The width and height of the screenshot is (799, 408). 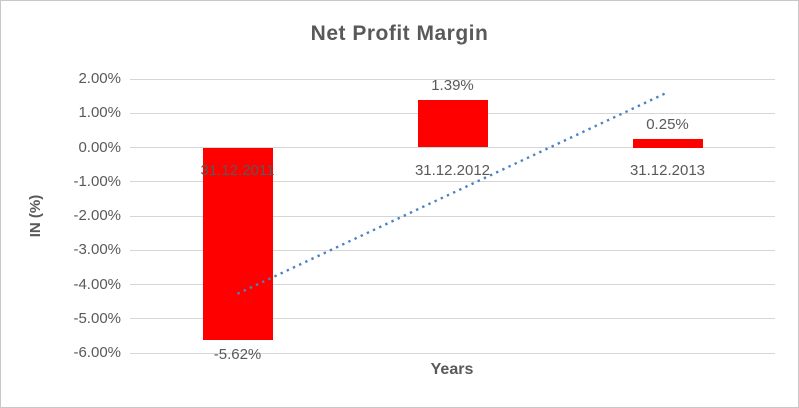 What do you see at coordinates (97, 215) in the screenshot?
I see `y-tick-label: -2.00%` at bounding box center [97, 215].